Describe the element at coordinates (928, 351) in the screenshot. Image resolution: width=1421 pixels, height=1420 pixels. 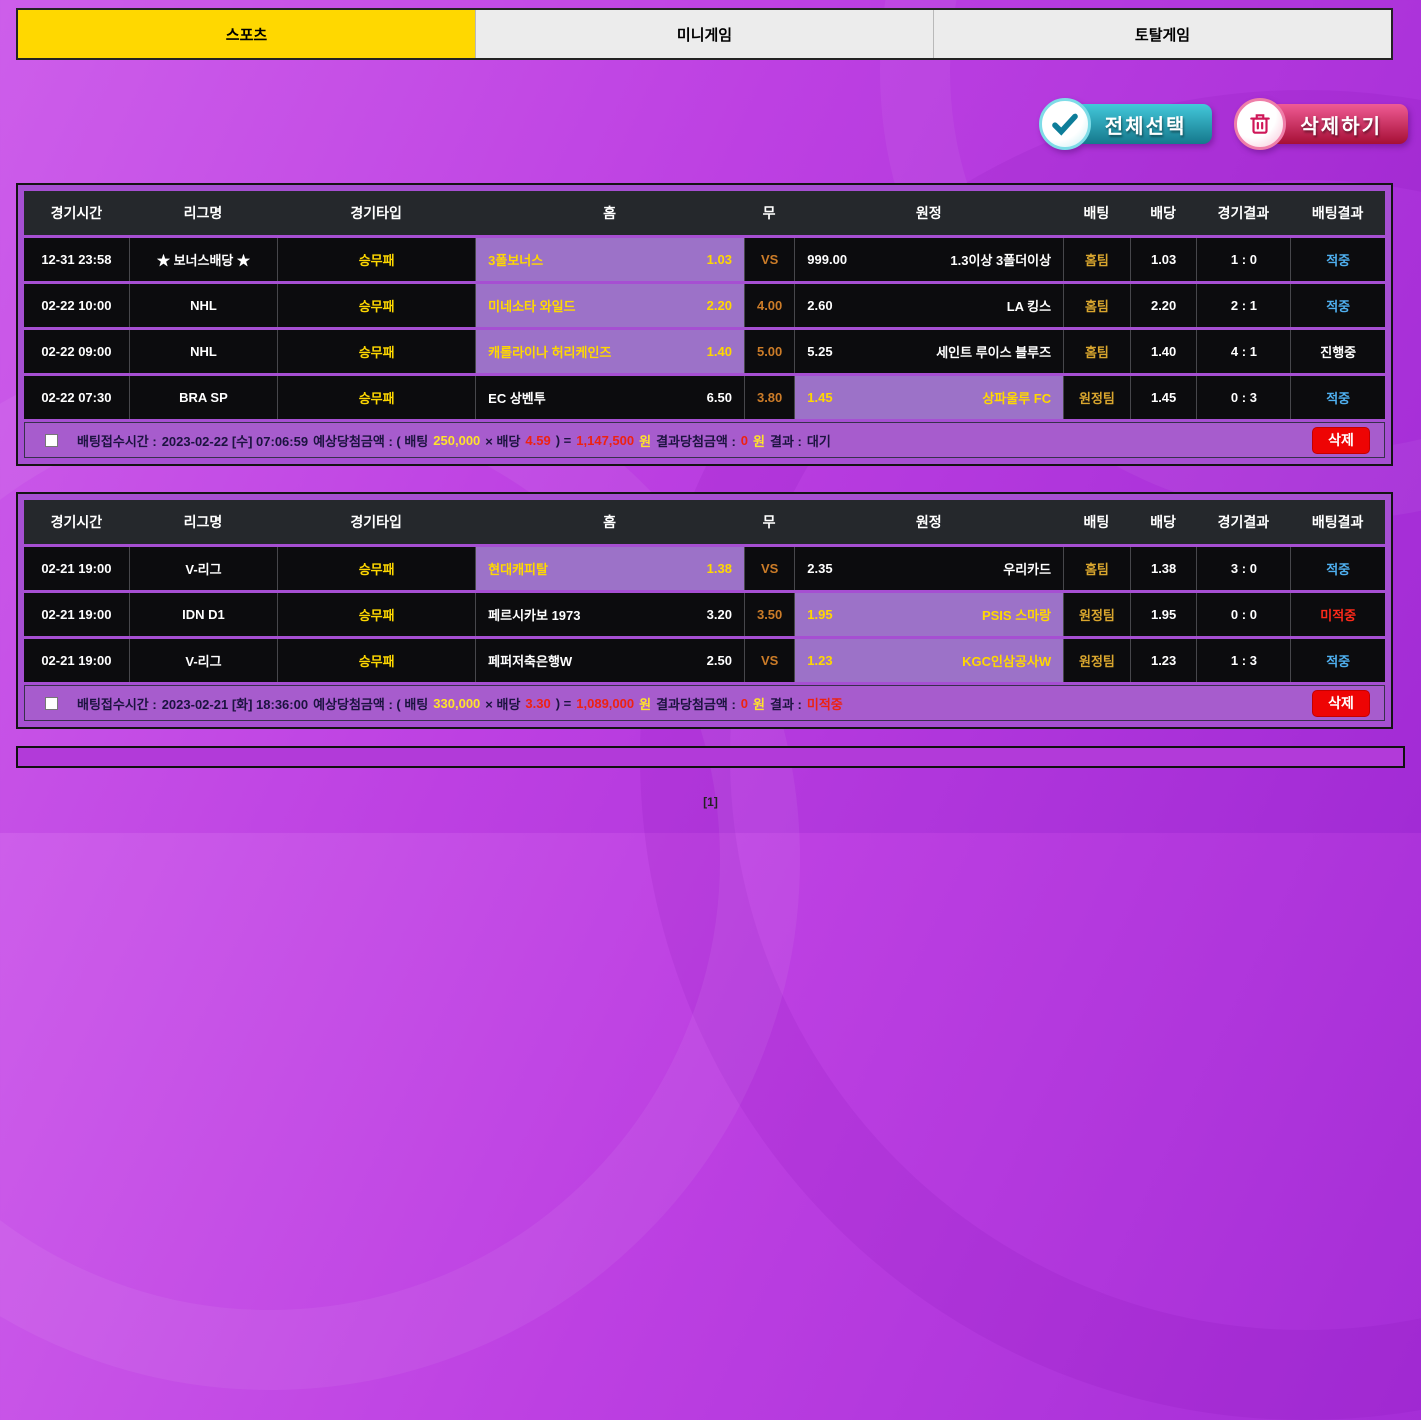
I see `away-pick: 5.25 세인트 루이스 블루즈` at that location.